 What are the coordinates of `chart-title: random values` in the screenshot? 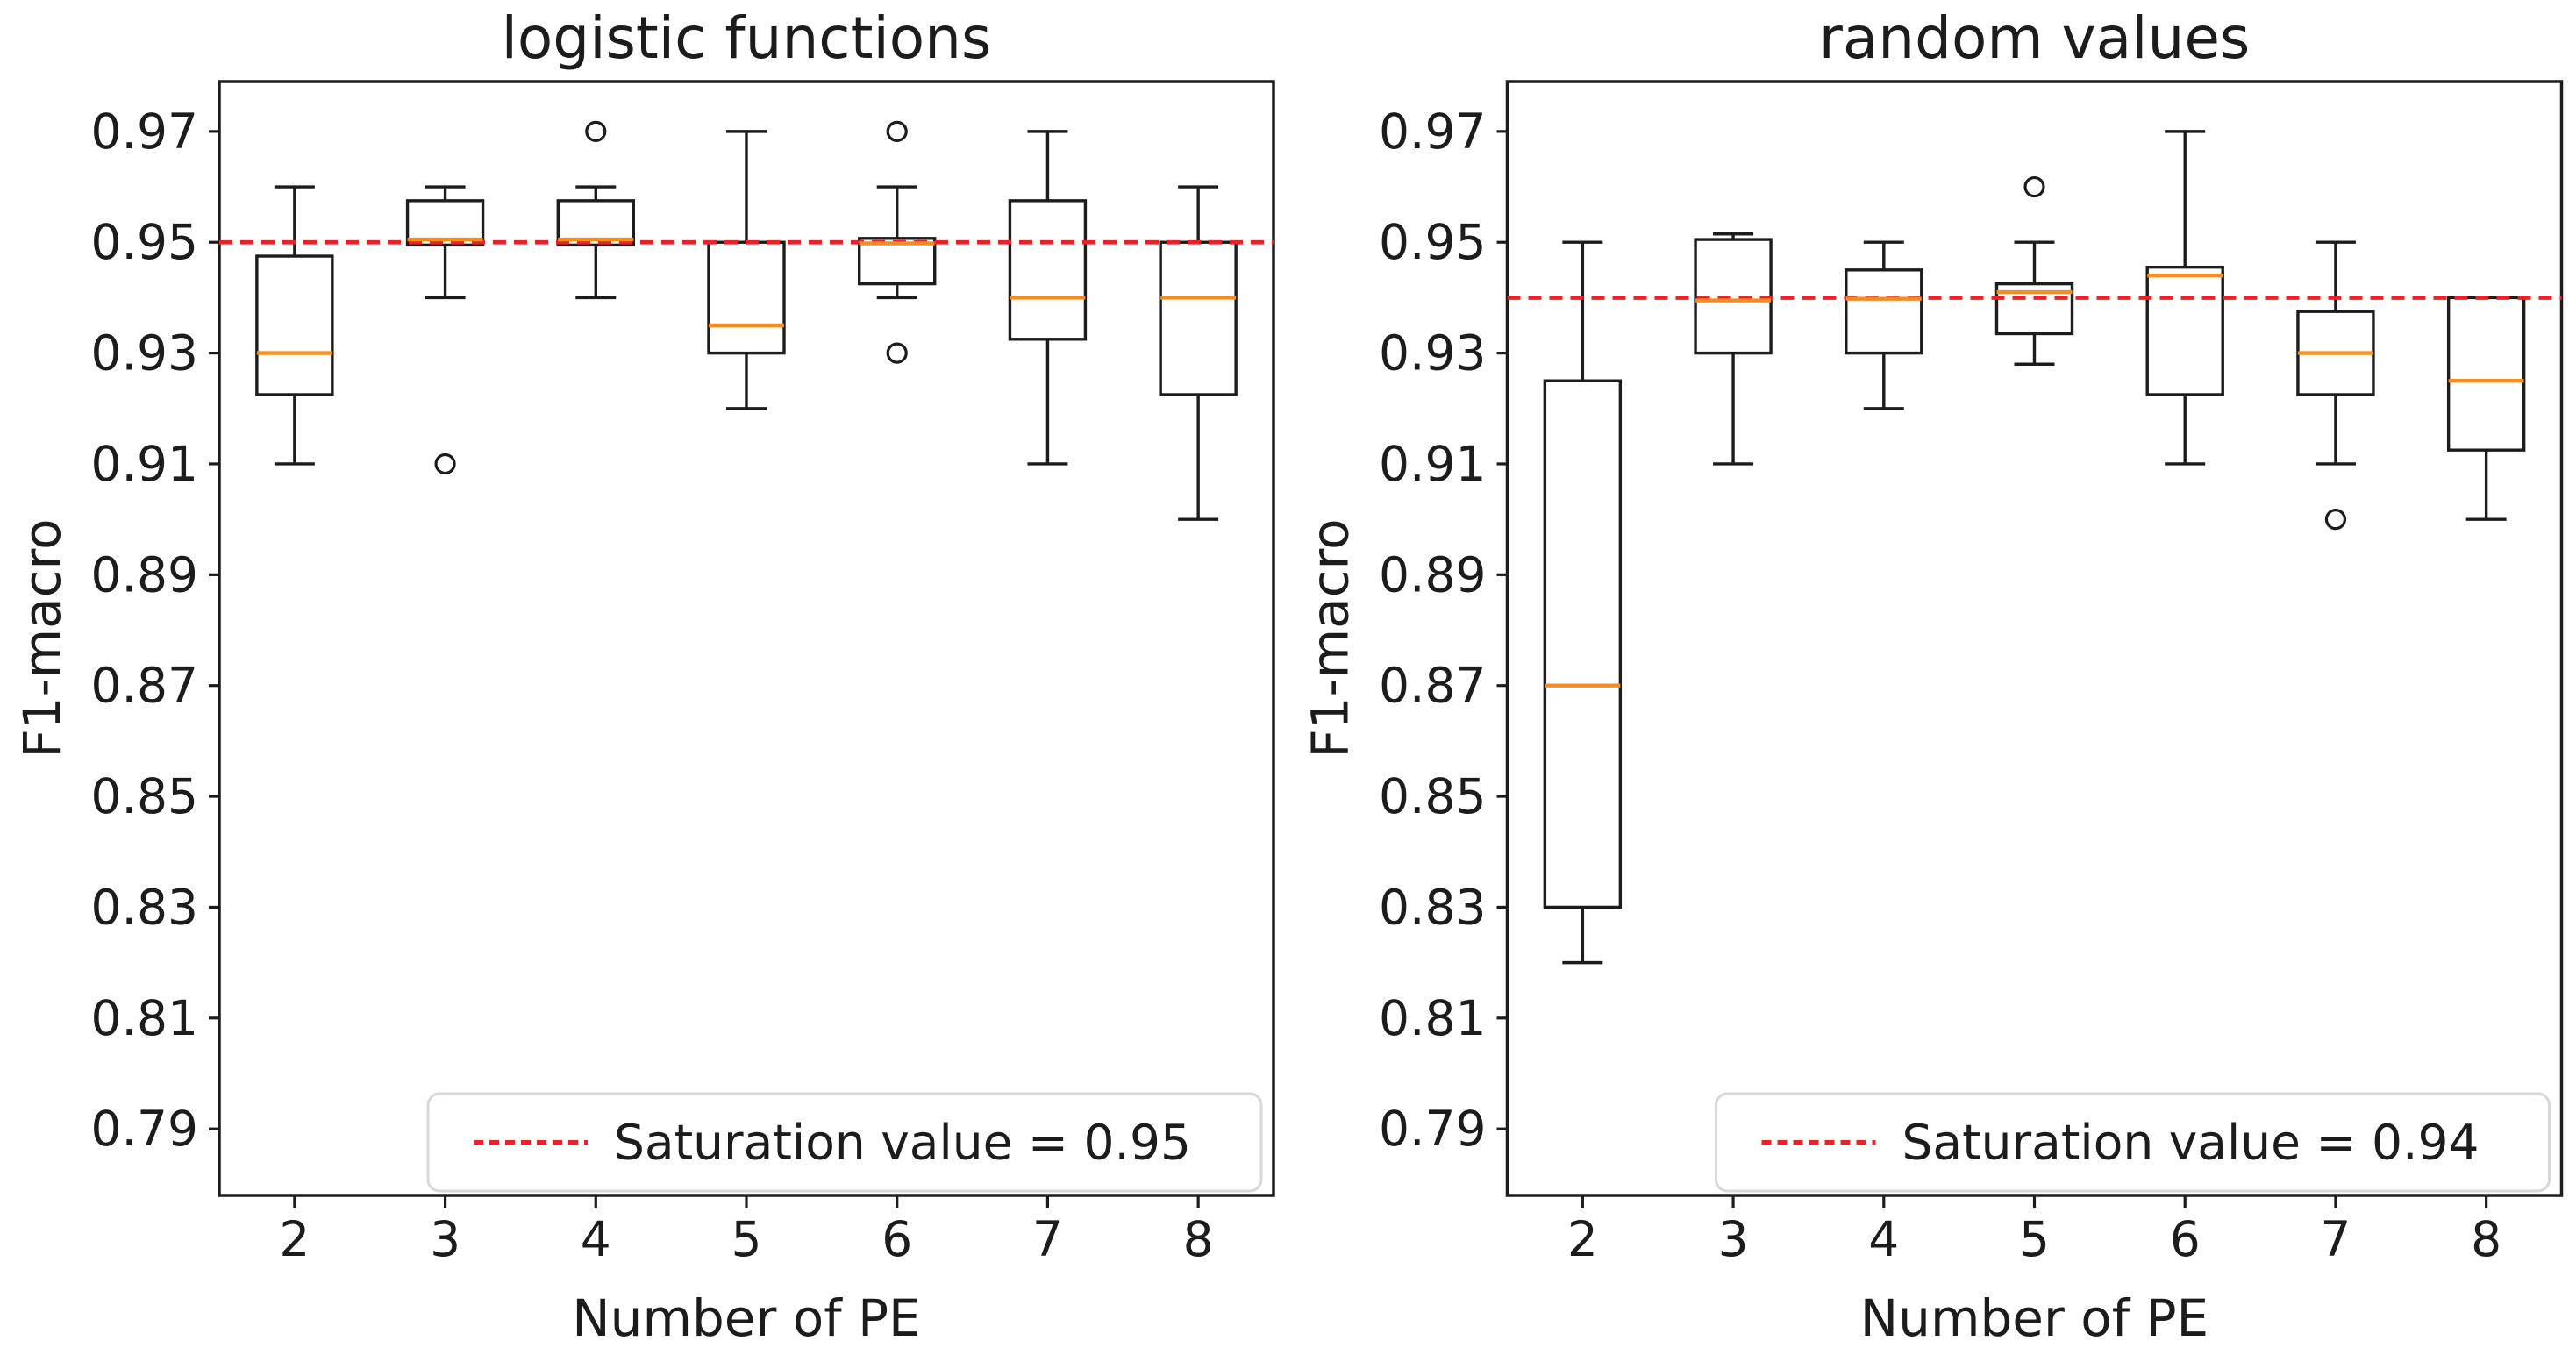 It's located at (2035, 38).